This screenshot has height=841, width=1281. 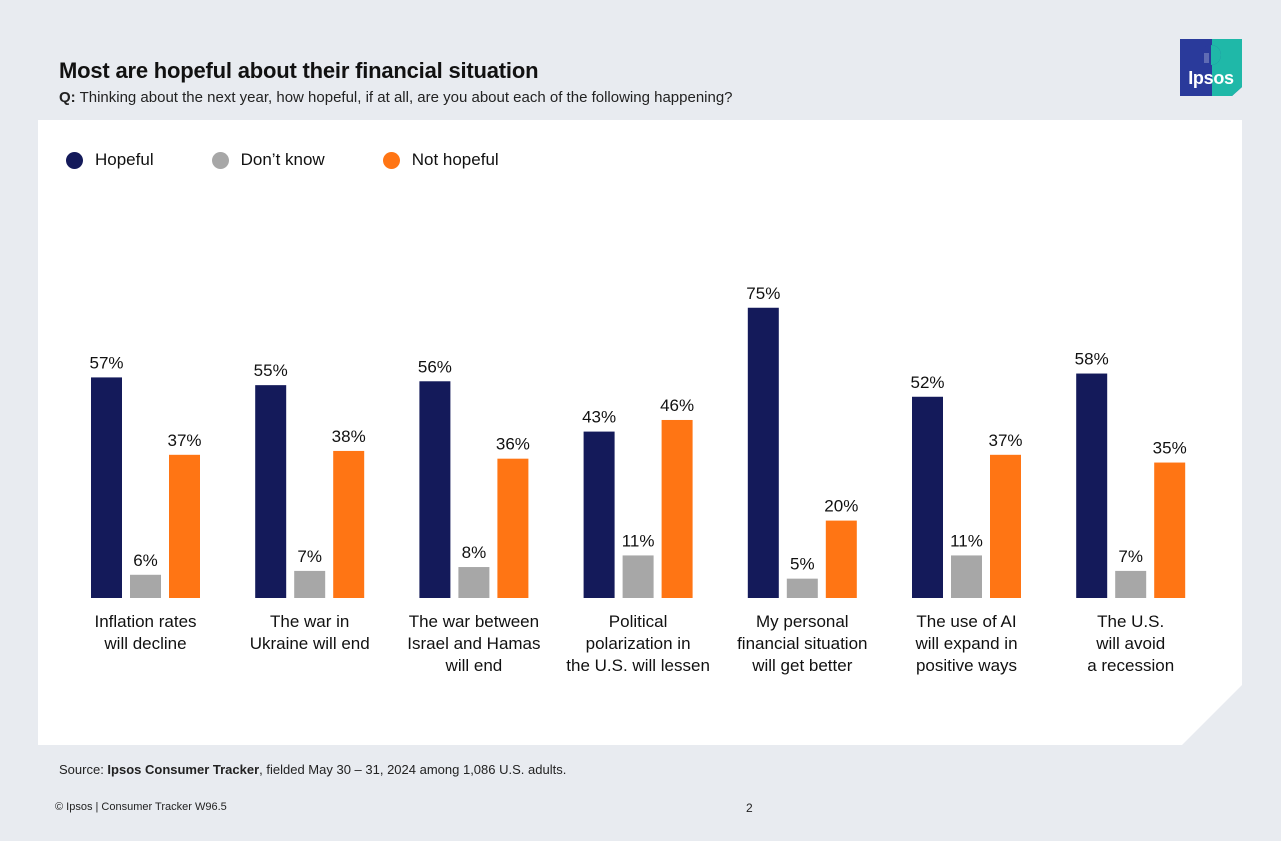 What do you see at coordinates (435, 366) in the screenshot?
I see `data-label: 56%` at bounding box center [435, 366].